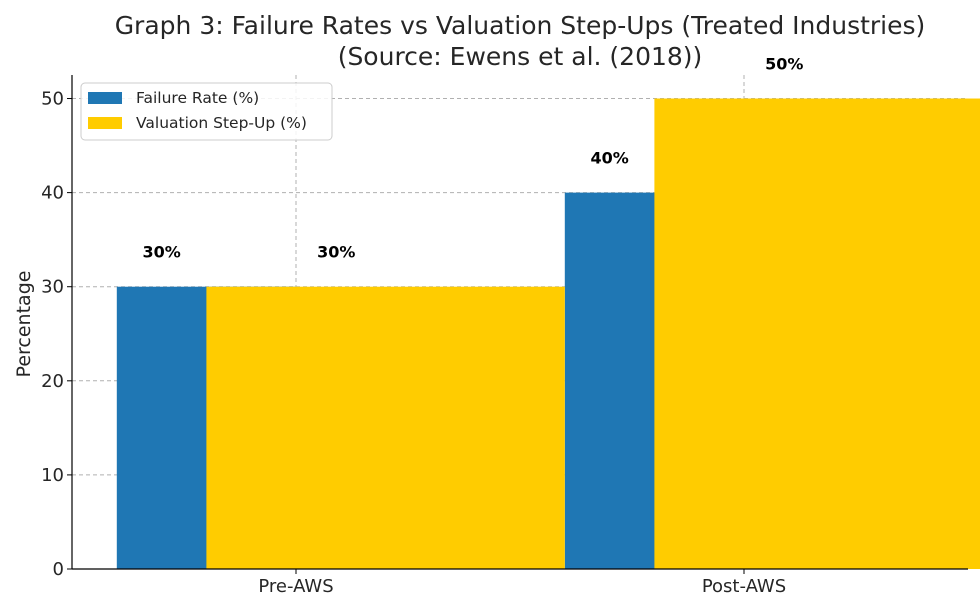 This screenshot has height=608, width=980. Describe the element at coordinates (784, 64) in the screenshot. I see `data-label-valuation-step-up-post-aws: 50%` at that location.